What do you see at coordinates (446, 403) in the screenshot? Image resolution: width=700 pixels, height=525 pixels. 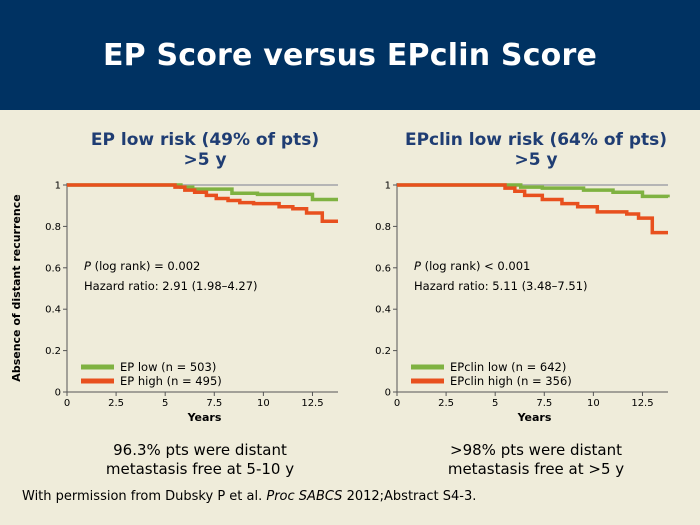 I see `right-x-tick-label: 2.5` at bounding box center [446, 403].